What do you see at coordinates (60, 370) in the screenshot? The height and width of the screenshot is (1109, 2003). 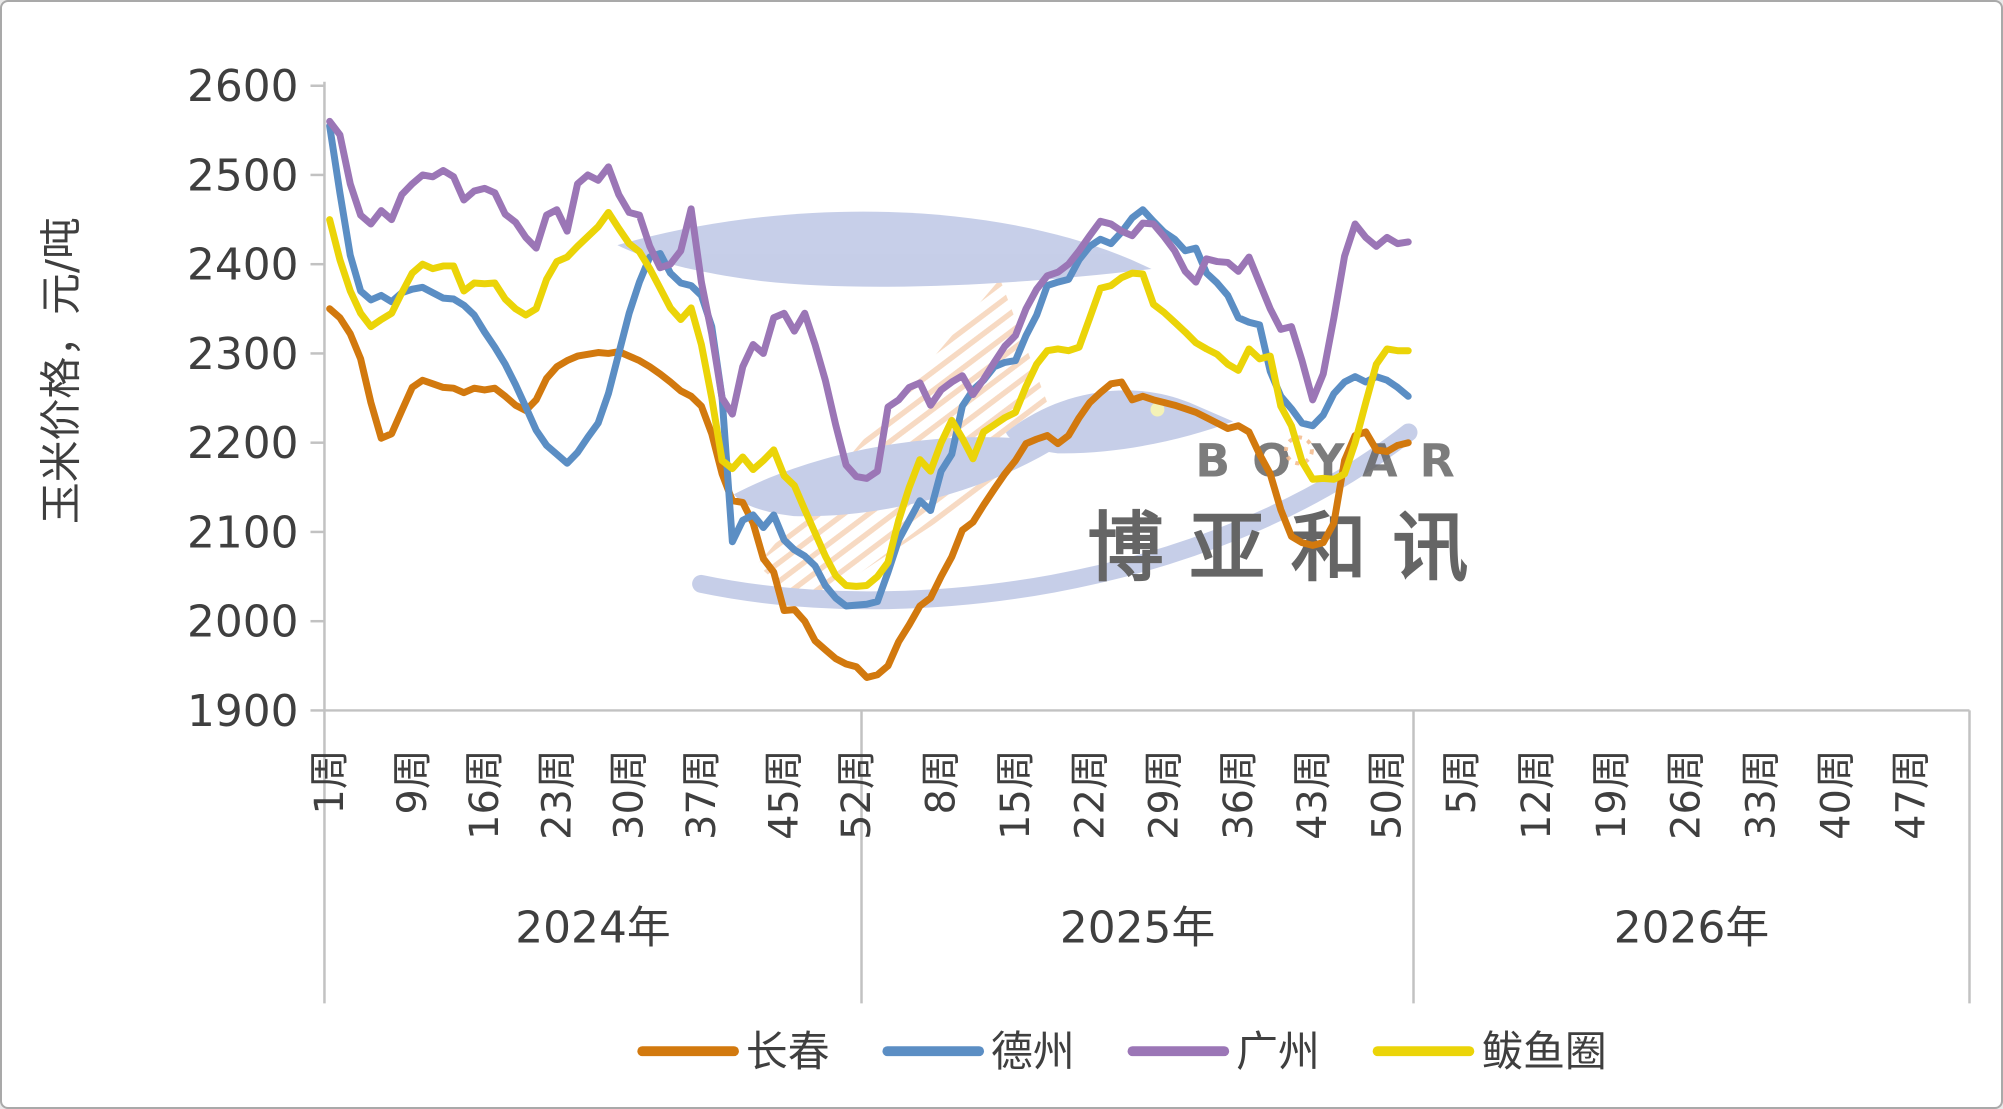 I see `y-axis-title: 玉米价格，元/吨` at bounding box center [60, 370].